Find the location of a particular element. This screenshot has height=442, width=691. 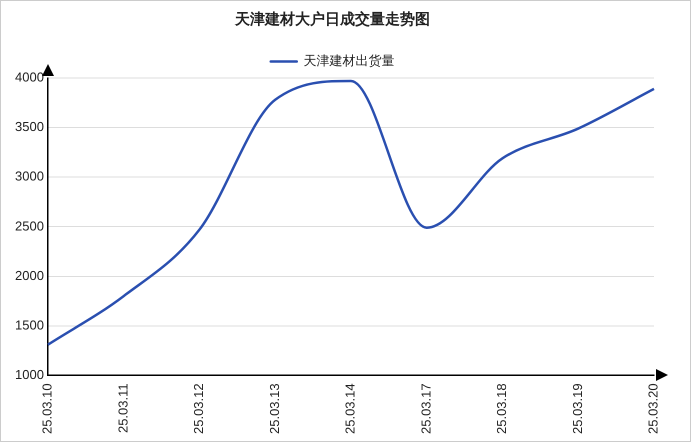

x-tick-label: 25.03.12 is located at coordinates (198, 408).